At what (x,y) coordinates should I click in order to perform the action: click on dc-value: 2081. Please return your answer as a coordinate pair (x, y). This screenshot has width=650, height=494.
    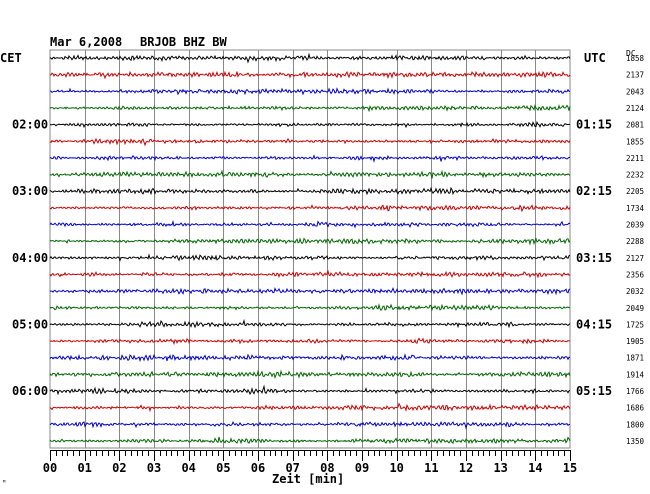
    Looking at the image, I should click on (635, 125).